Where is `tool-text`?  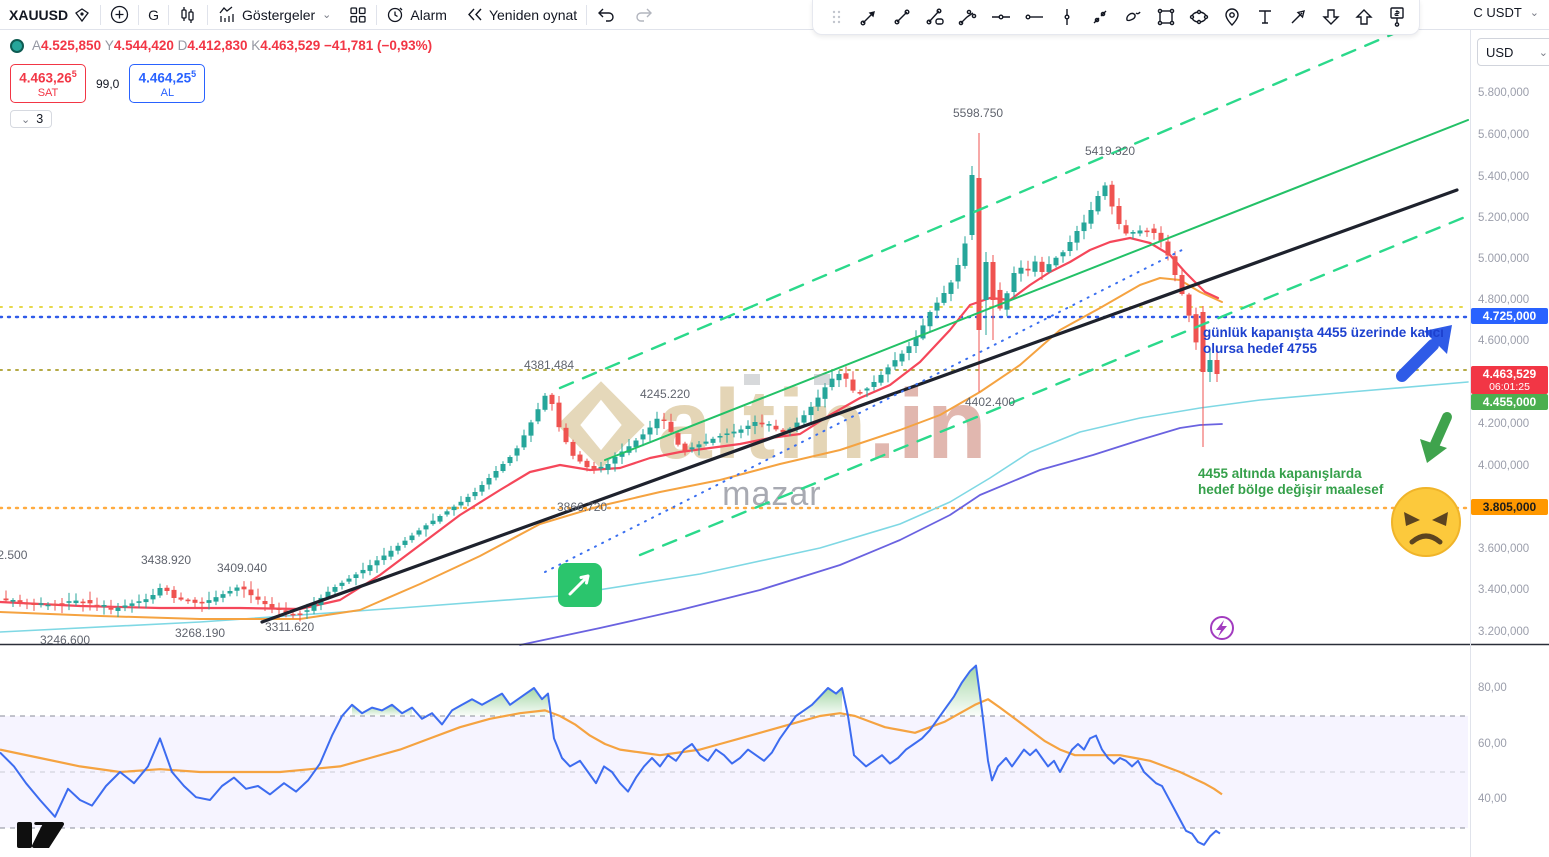
tool-text is located at coordinates (1264, 17).